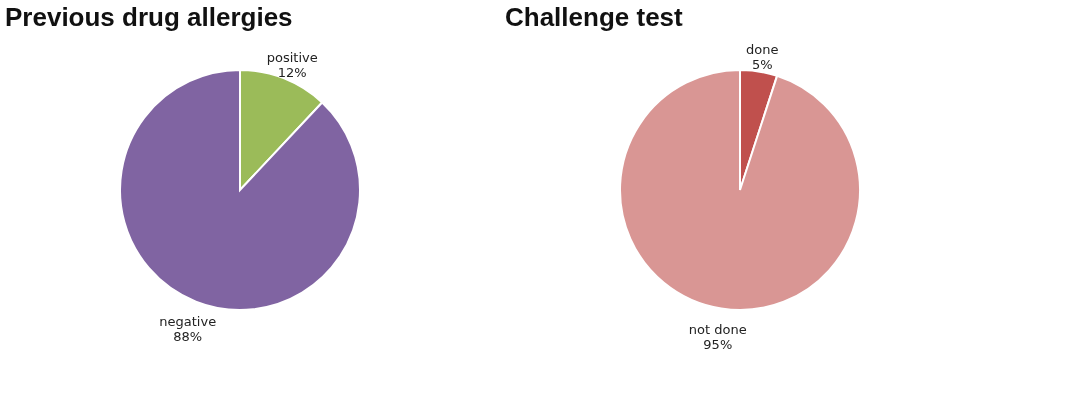 The width and height of the screenshot is (1074, 419). What do you see at coordinates (188, 337) in the screenshot?
I see `data-label: 88%` at bounding box center [188, 337].